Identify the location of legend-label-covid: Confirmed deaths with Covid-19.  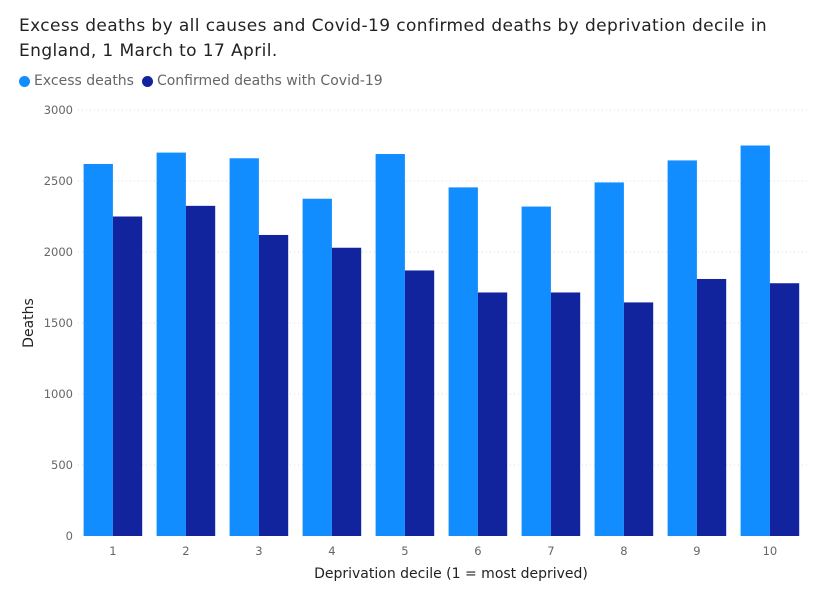
(269, 81).